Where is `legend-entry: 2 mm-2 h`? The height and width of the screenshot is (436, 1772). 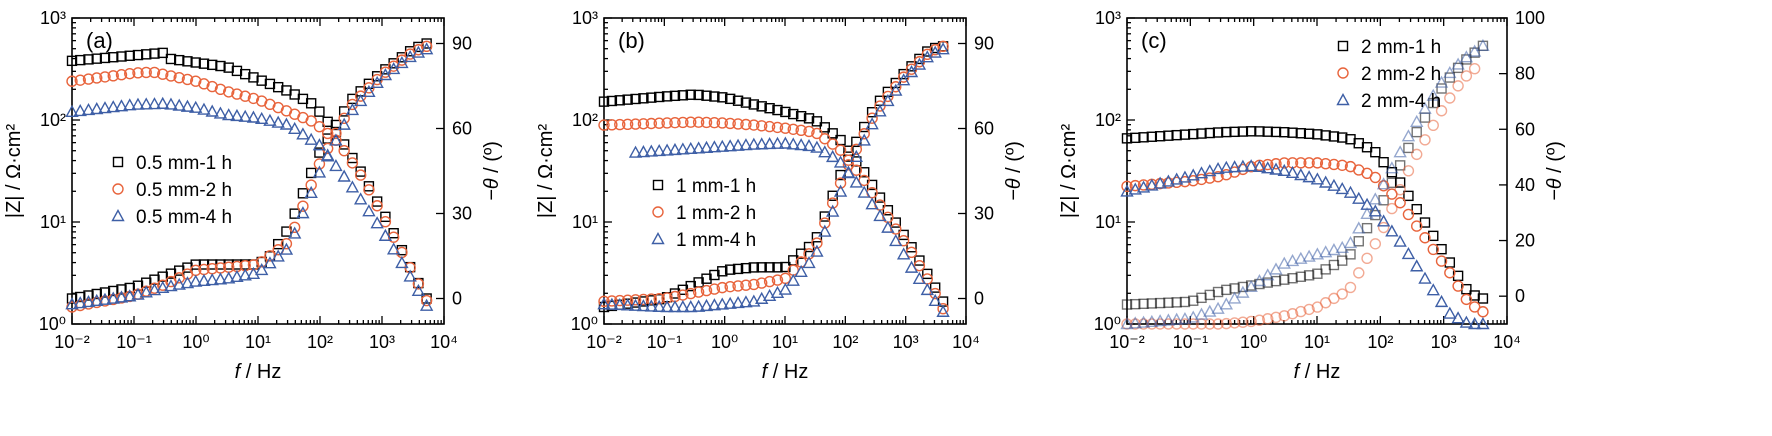 legend-entry: 2 mm-2 h is located at coordinates (1401, 74).